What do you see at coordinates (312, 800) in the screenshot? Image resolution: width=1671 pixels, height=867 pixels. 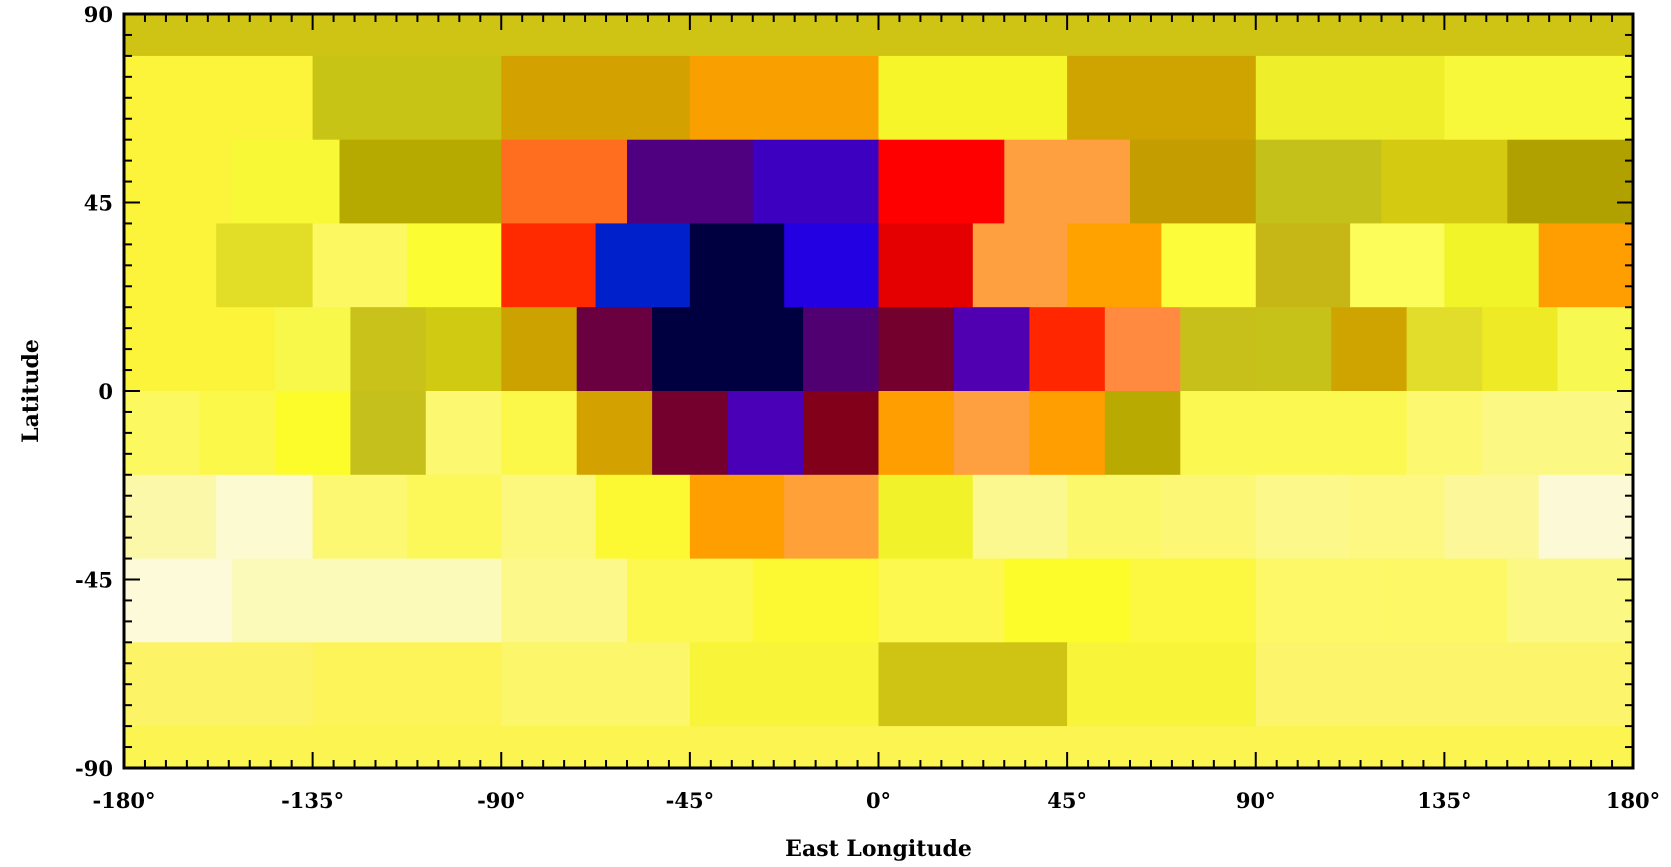 I see `x-tick-label: -135°` at bounding box center [312, 800].